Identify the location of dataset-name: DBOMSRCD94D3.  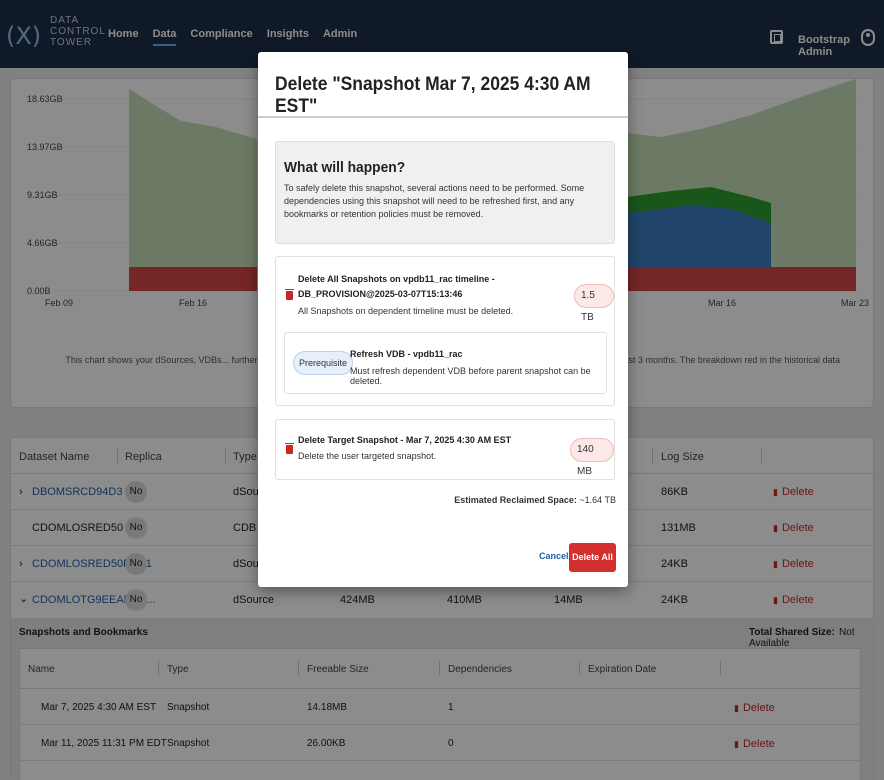
(77, 492).